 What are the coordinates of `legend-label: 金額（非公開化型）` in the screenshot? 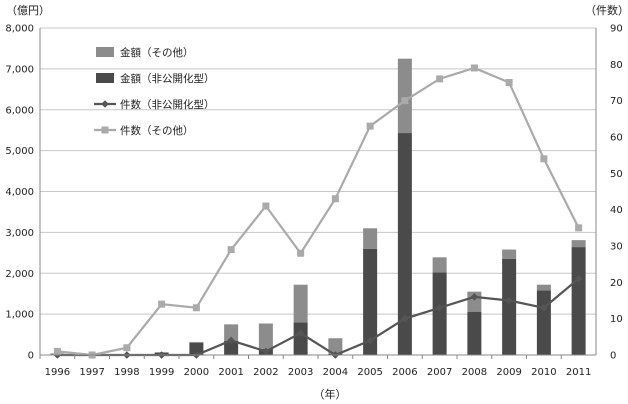 It's located at (167, 78).